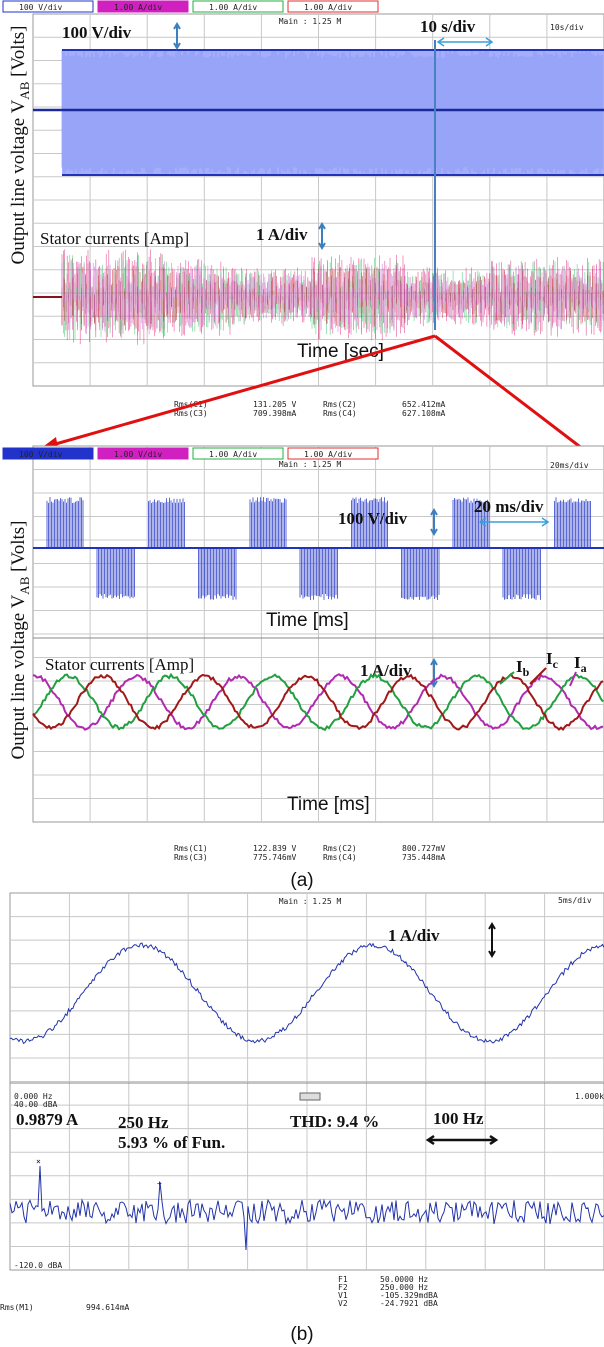 The width and height of the screenshot is (604, 1347). Describe the element at coordinates (306, 1208) in the screenshot. I see `fft-spectrum` at that location.